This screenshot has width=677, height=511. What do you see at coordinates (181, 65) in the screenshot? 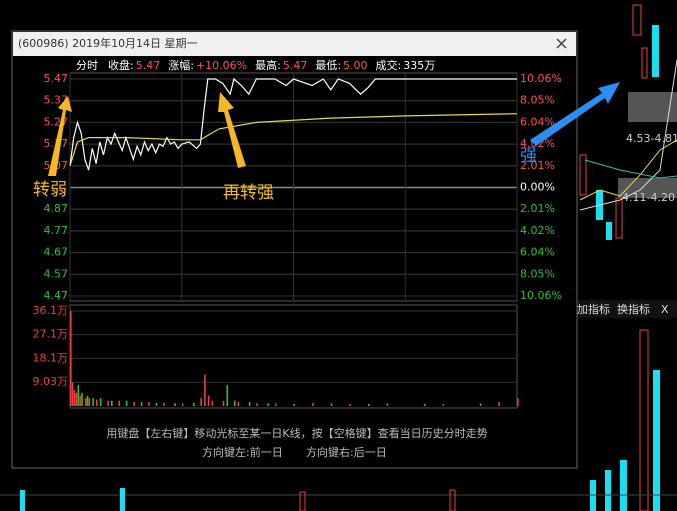
I see `header-key: 涨幅:` at bounding box center [181, 65].